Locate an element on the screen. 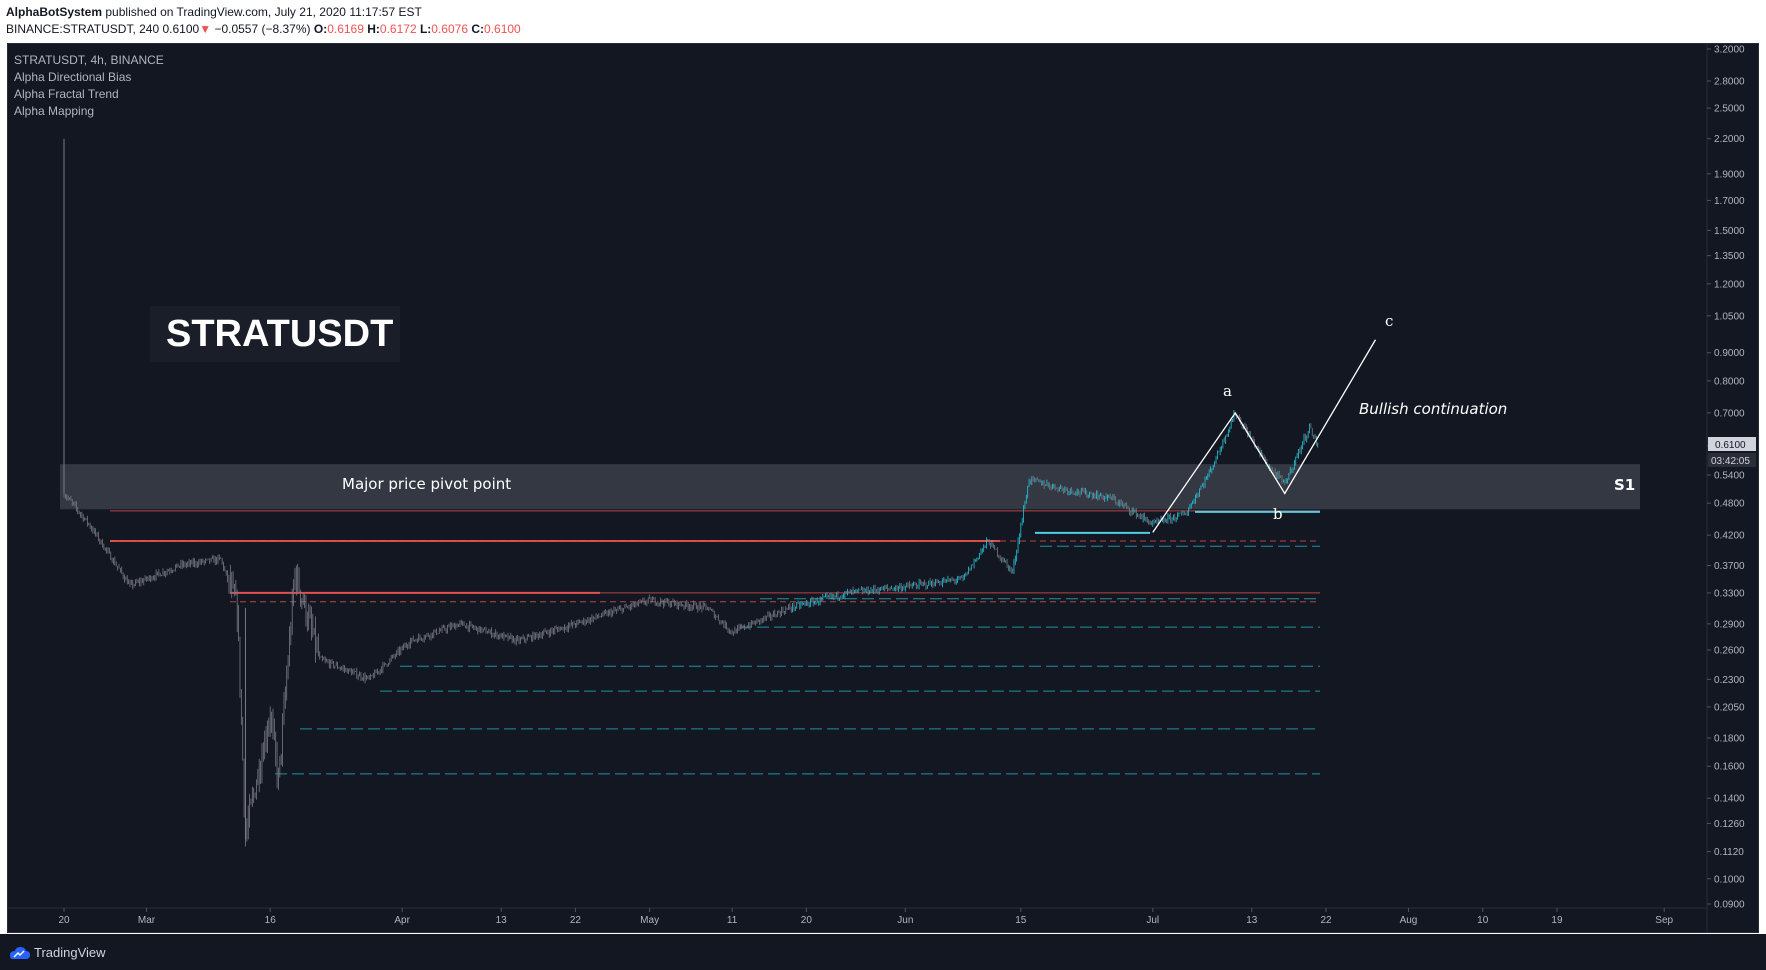  price-tick-label: 0.1000 is located at coordinates (1729, 879).